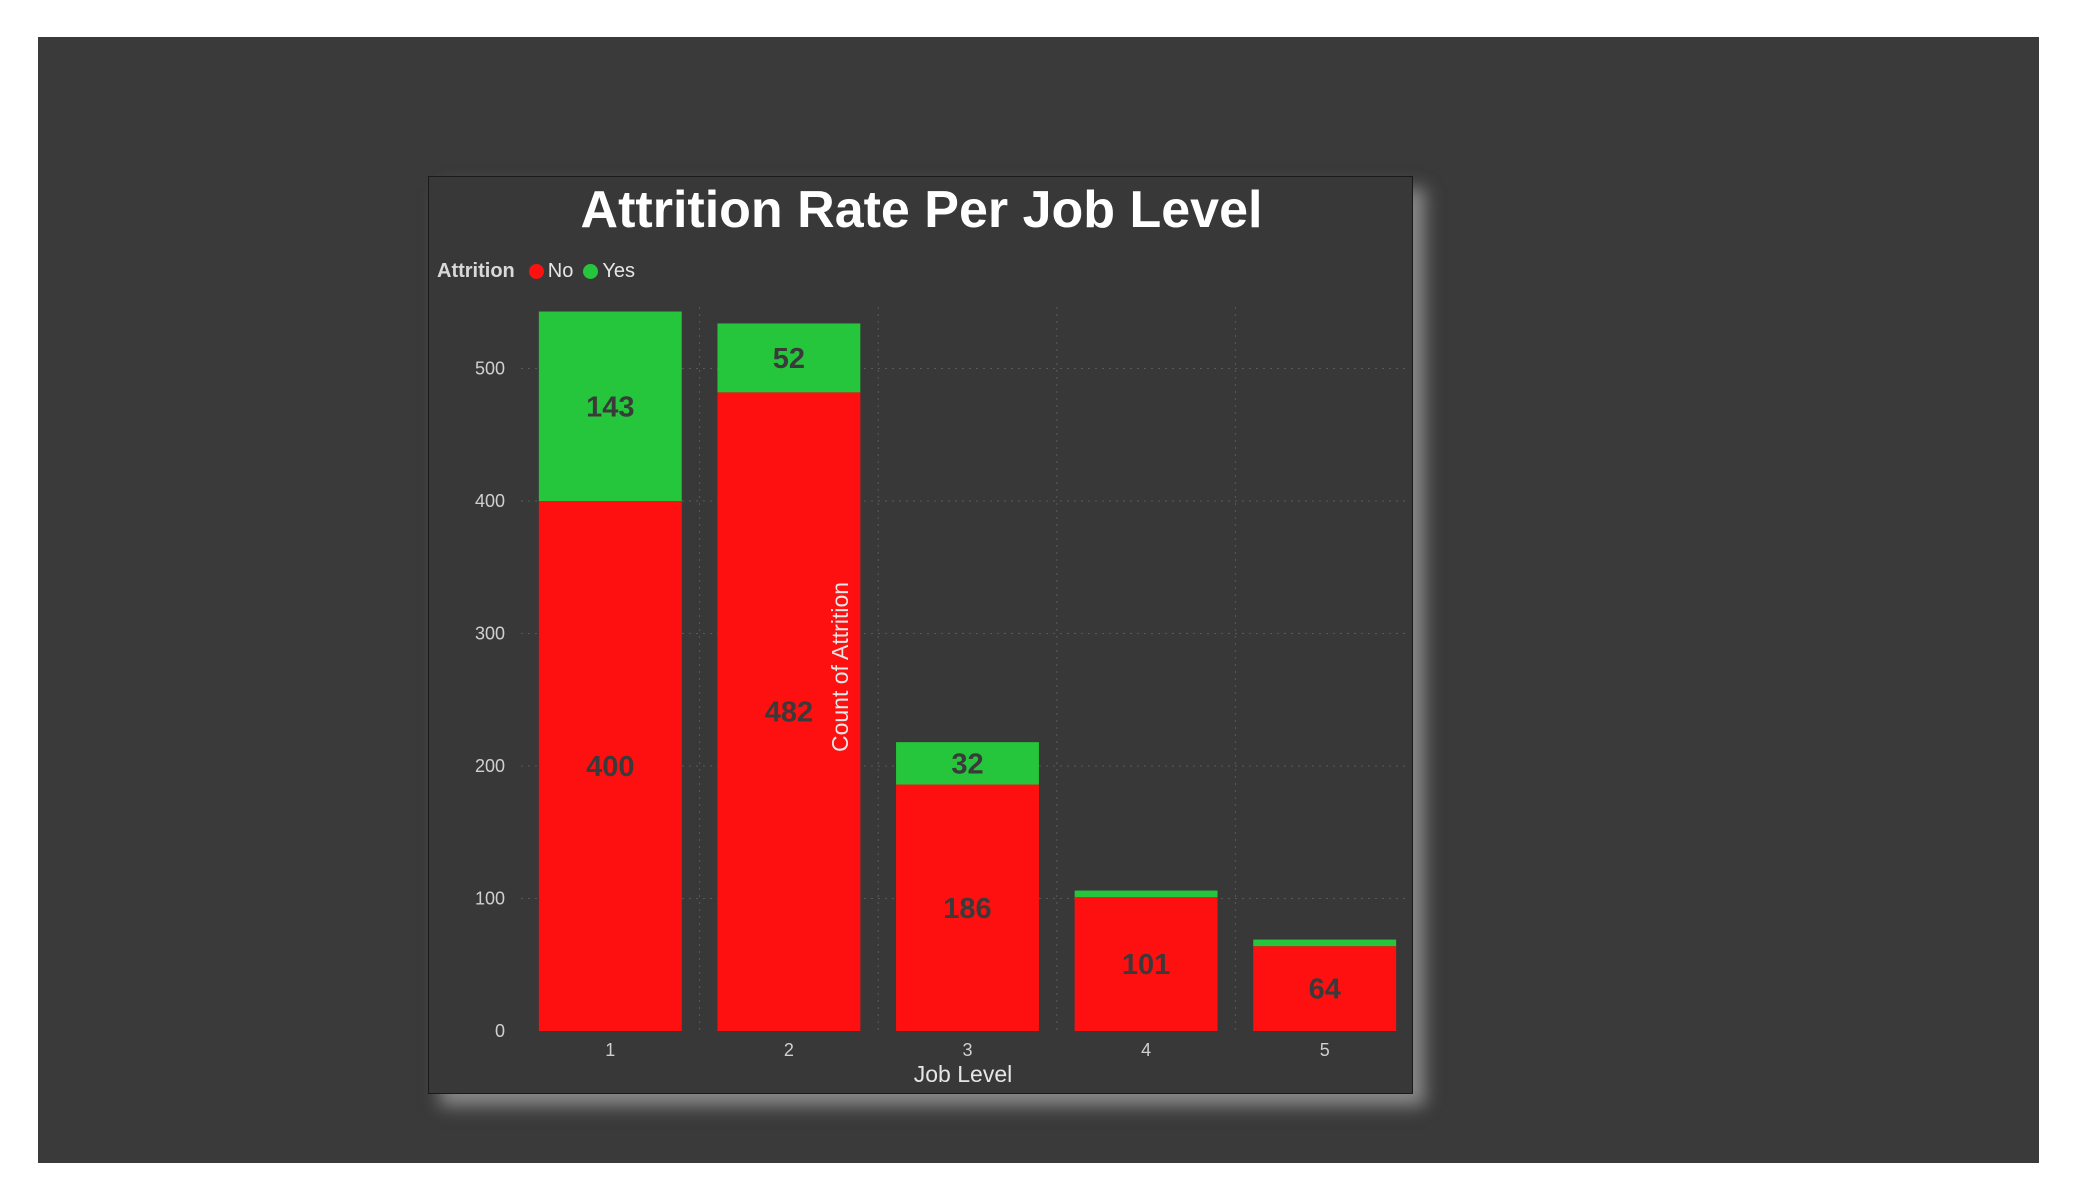 The height and width of the screenshot is (1200, 2075). What do you see at coordinates (1325, 1050) in the screenshot?
I see `x-tick-label: 5` at bounding box center [1325, 1050].